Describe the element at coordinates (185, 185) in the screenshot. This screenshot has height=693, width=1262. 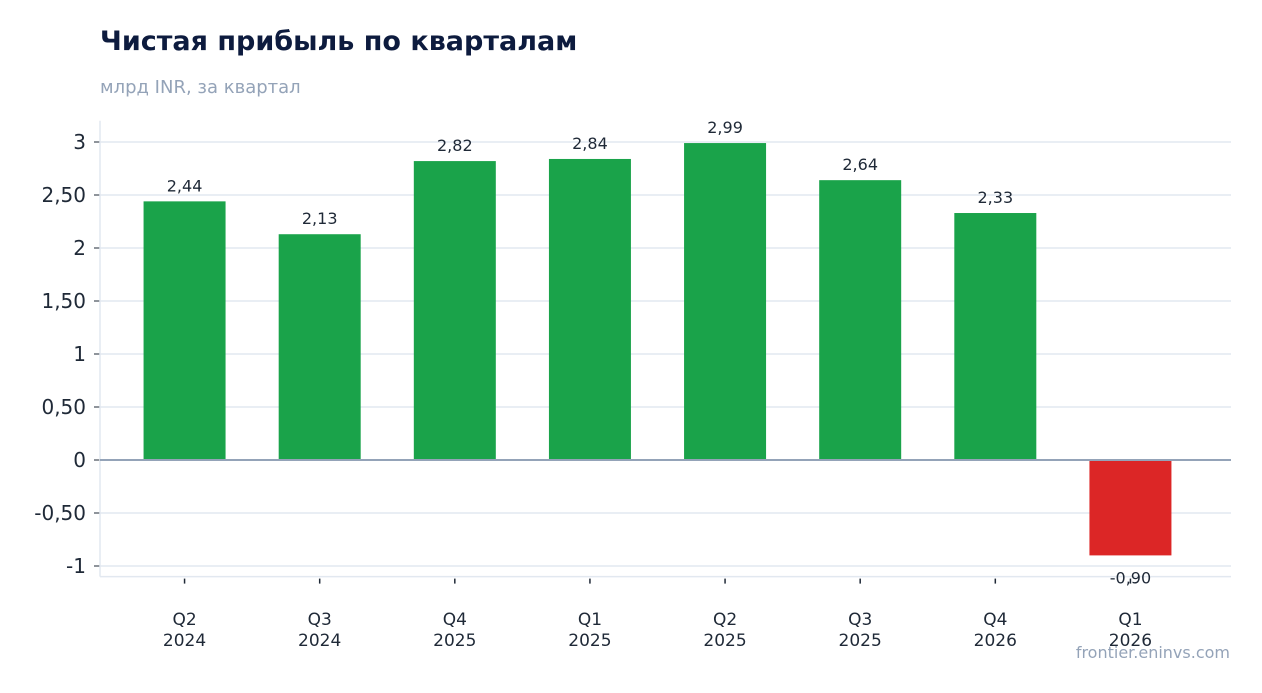
I see `data-label: 2,44` at that location.